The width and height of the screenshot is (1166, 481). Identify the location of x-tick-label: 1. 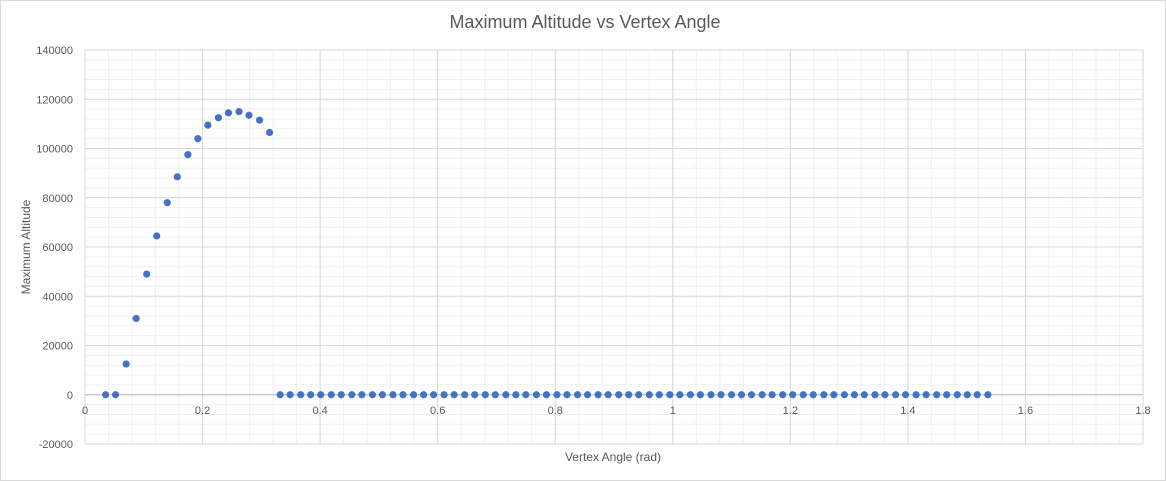
(673, 411).